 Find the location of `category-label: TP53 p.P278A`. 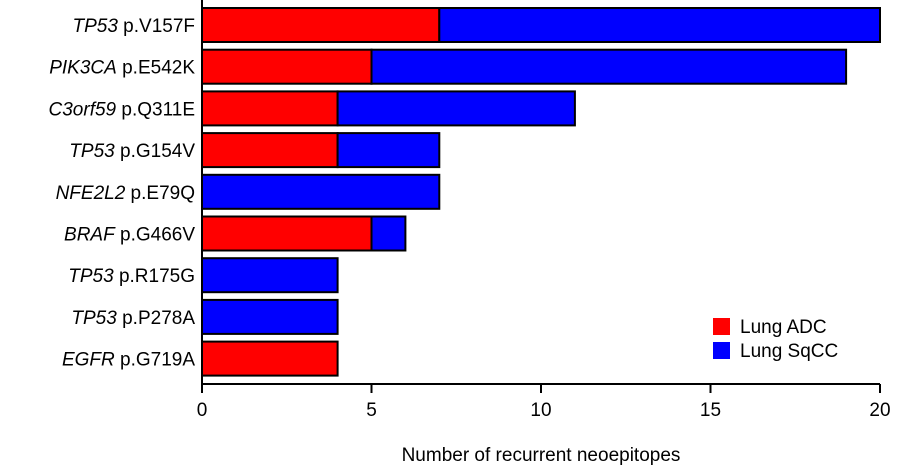

category-label: TP53 p.P278A is located at coordinates (133, 318).